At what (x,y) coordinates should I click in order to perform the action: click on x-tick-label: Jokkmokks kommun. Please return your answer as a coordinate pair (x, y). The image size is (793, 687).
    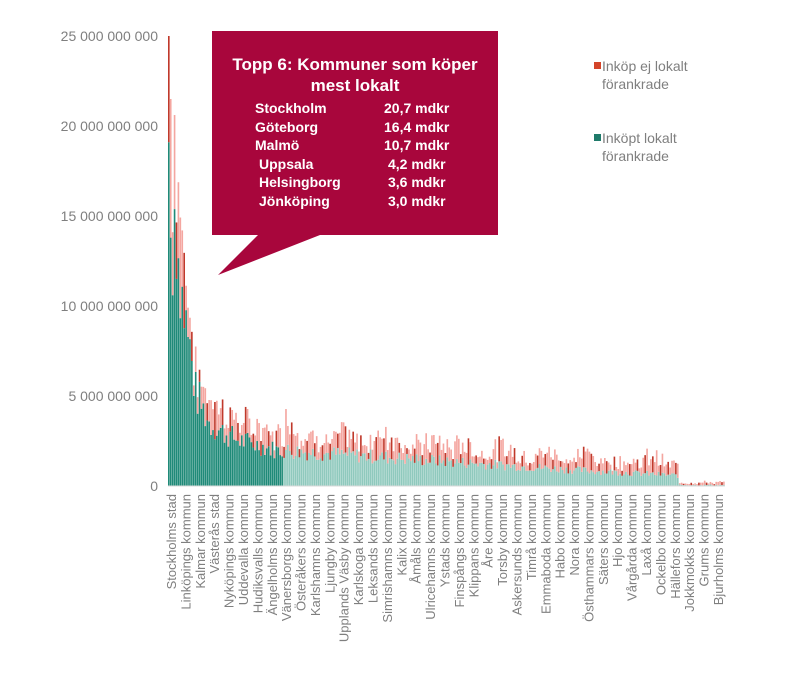
    Looking at the image, I should click on (689, 553).